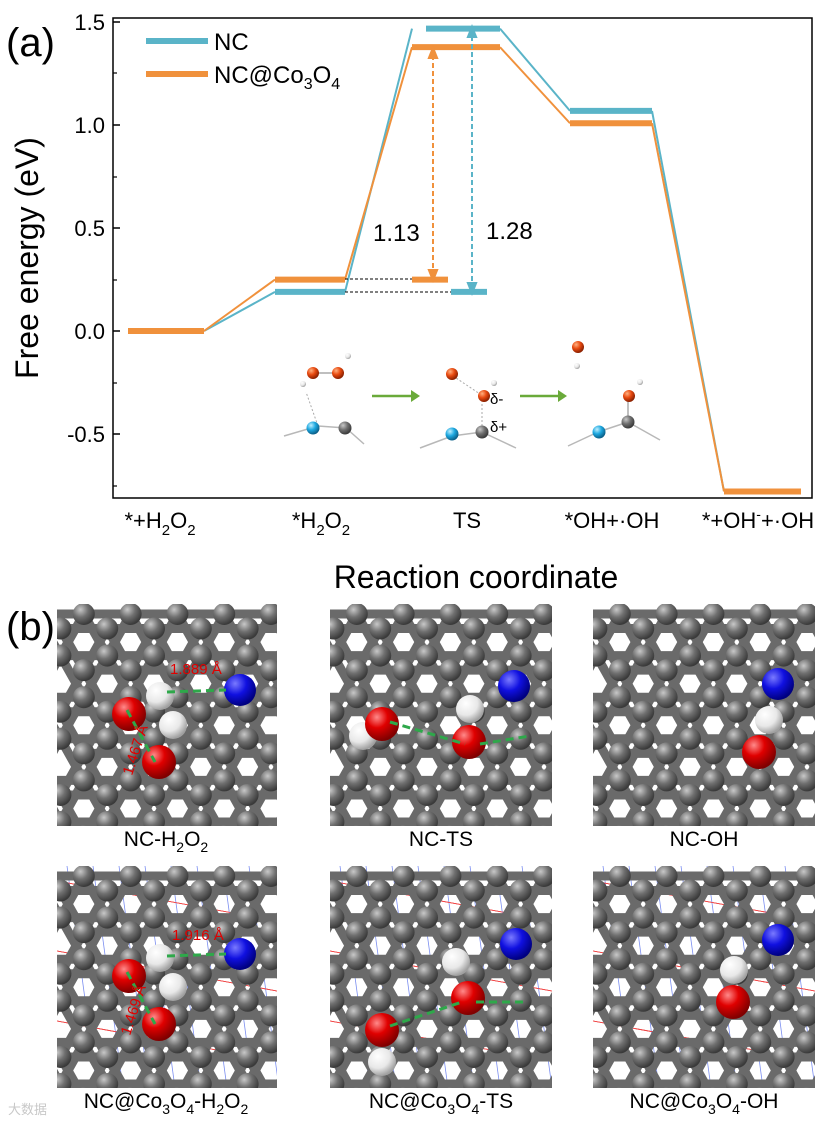 The height and width of the screenshot is (1126, 836). I want to click on nitrogen-atom, so click(778, 684).